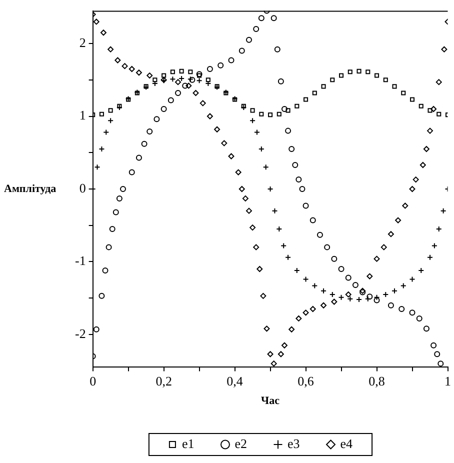 The image size is (454, 463). What do you see at coordinates (93, 380) in the screenshot?
I see `x-tick-label: 0` at bounding box center [93, 380].